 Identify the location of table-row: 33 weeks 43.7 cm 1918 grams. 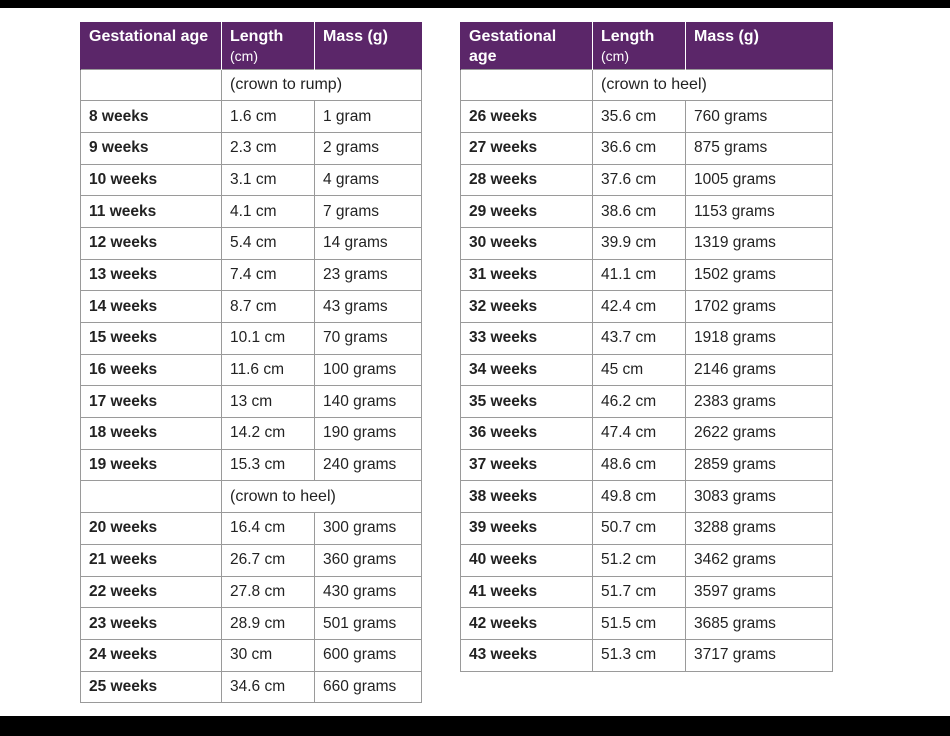
(646, 338).